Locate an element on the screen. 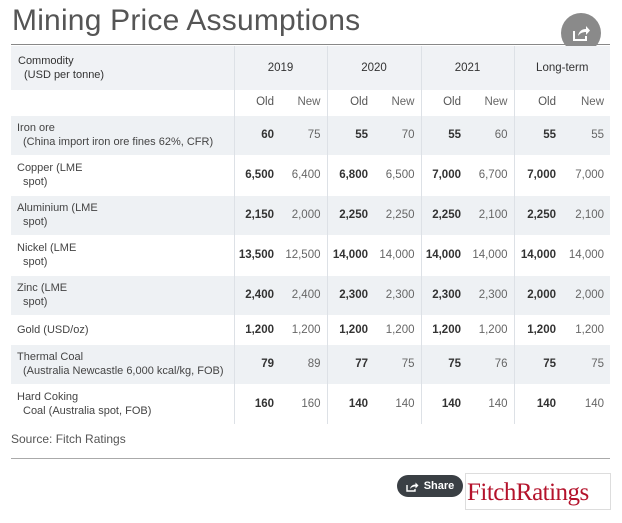 This screenshot has height=523, width=622. old-price-cell: 2,400 is located at coordinates (256, 294).